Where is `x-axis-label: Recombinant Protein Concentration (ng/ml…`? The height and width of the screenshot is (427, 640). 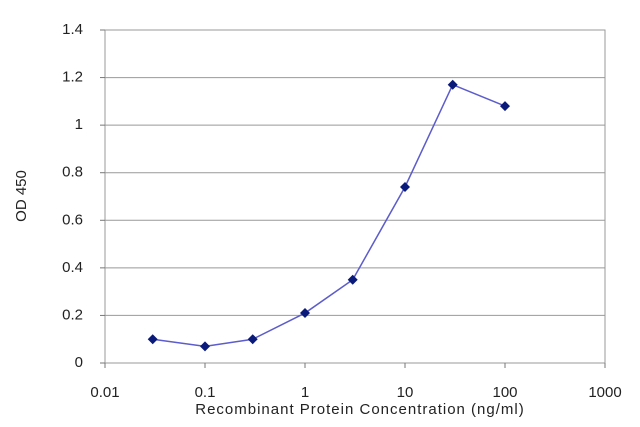 x-axis-label: Recombinant Protein Concentration (ng/ml… is located at coordinates (359, 409).